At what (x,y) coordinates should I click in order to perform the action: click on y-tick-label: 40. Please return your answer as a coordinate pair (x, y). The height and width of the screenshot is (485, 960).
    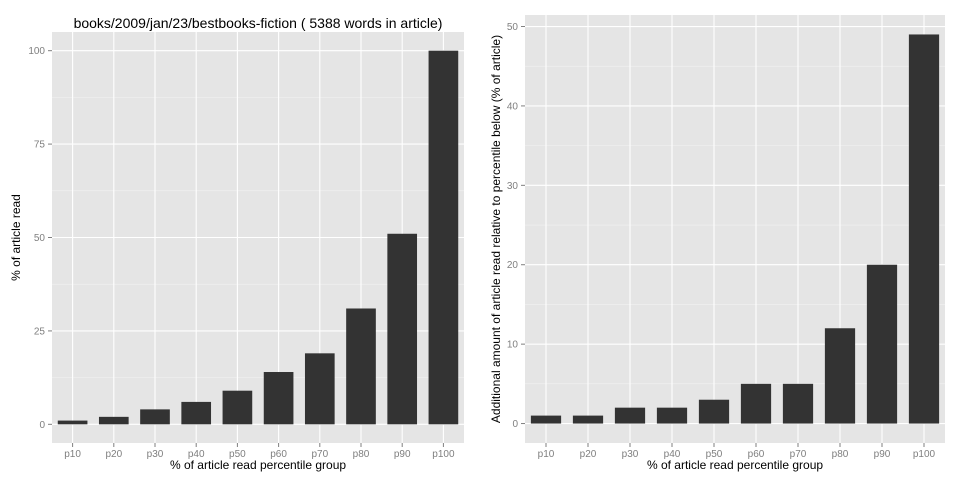
    Looking at the image, I should click on (513, 106).